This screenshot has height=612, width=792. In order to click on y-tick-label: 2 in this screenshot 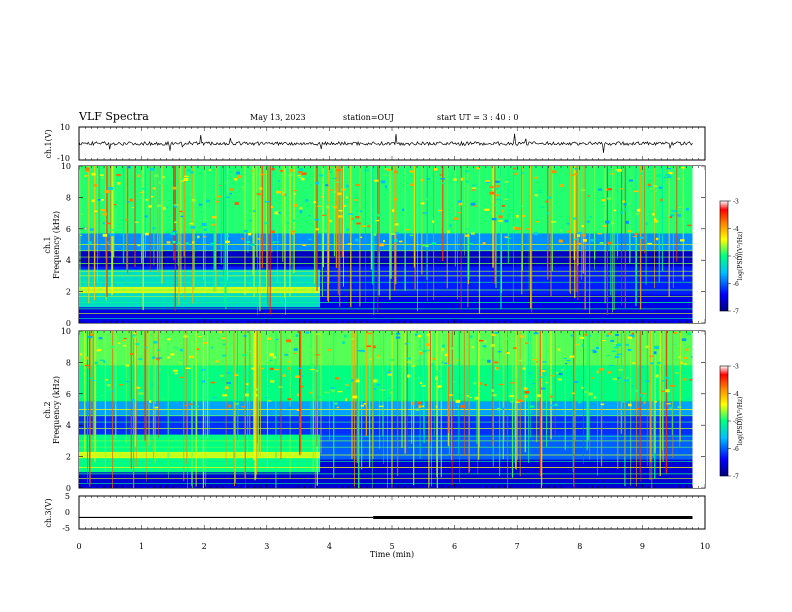, I will do `click(68, 292)`.